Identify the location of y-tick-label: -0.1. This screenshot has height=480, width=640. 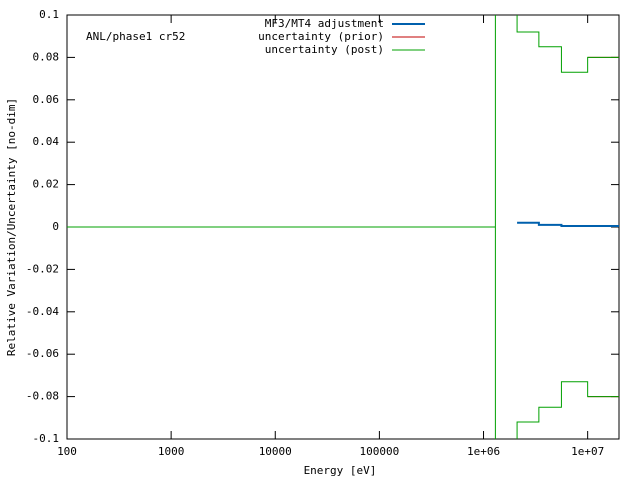
(46, 438).